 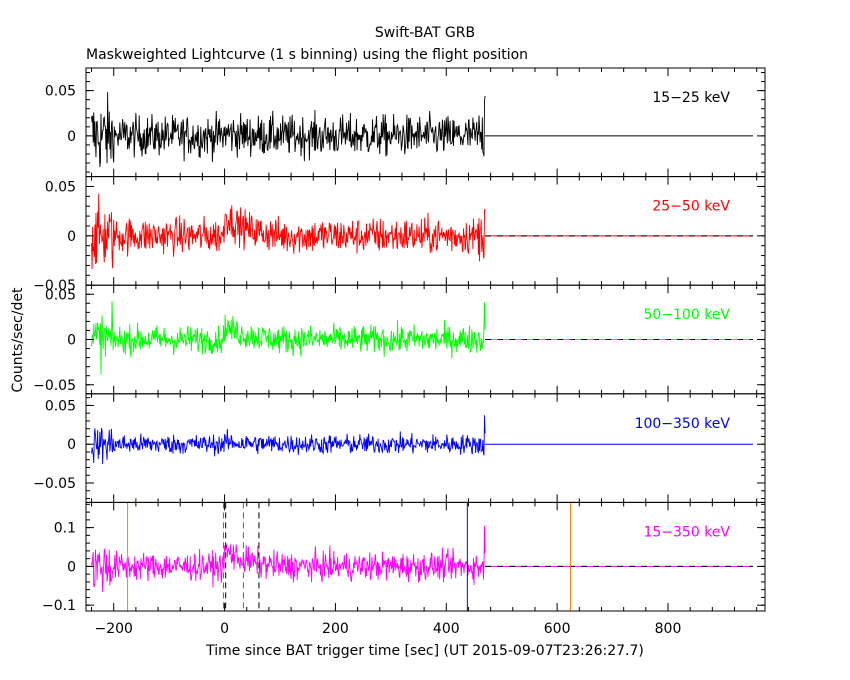 What do you see at coordinates (683, 424) in the screenshot?
I see `series-3-label: 100−350 keV` at bounding box center [683, 424].